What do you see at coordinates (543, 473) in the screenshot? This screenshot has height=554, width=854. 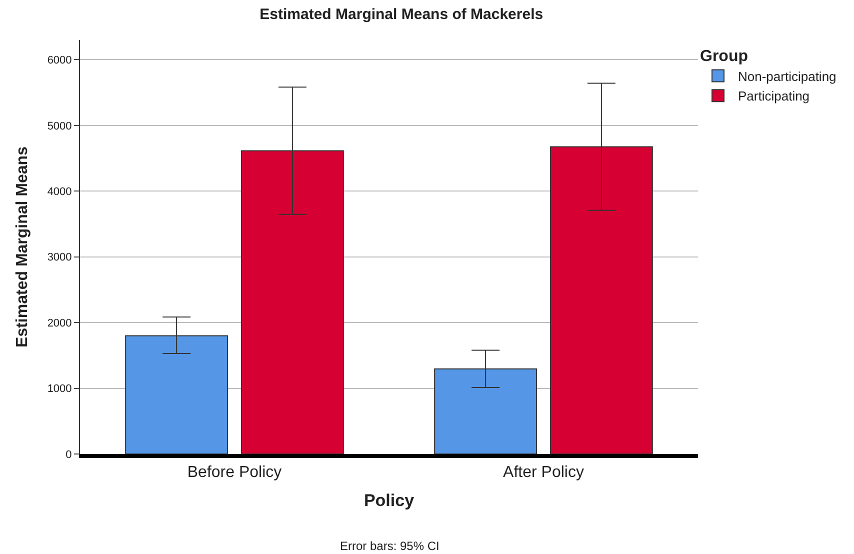 I see `x-tick-label: After Policy` at bounding box center [543, 473].